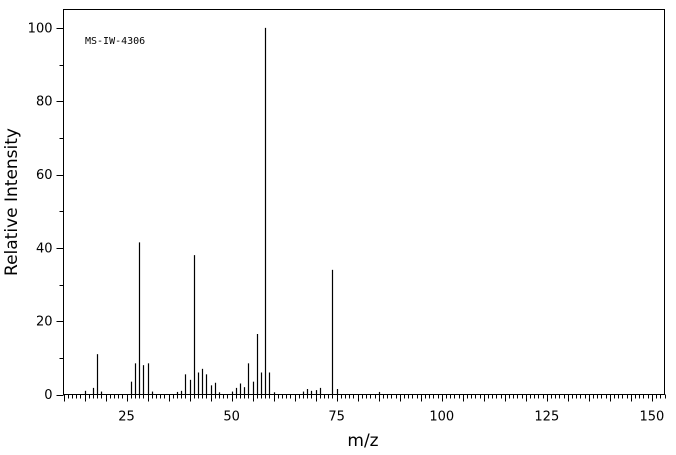 The width and height of the screenshot is (676, 455). What do you see at coordinates (44, 175) in the screenshot?
I see `y-tick-label: 60` at bounding box center [44, 175].